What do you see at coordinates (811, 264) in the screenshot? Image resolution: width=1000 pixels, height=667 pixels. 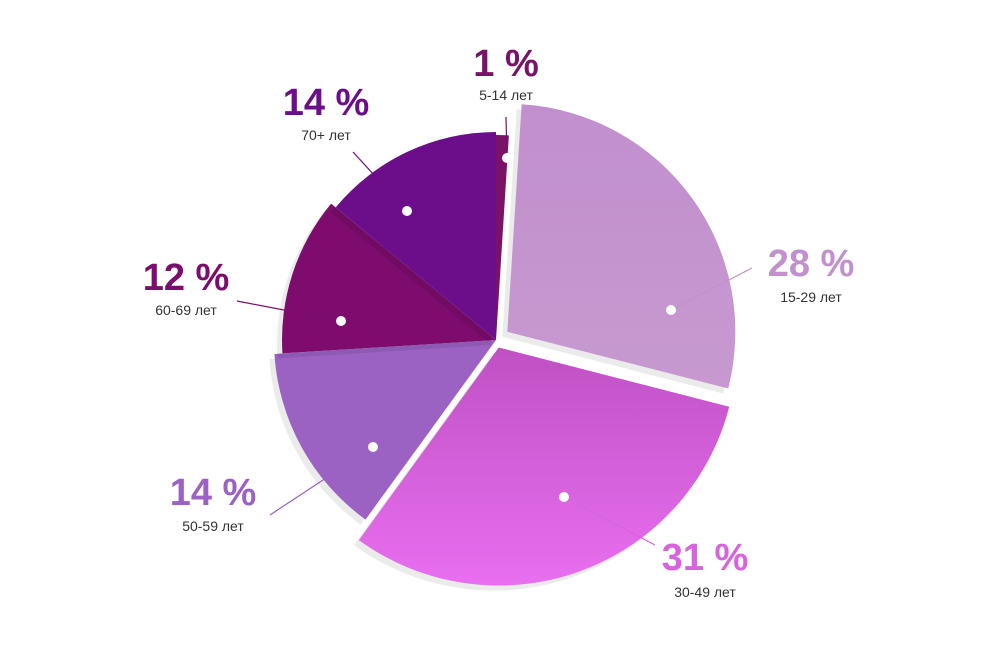 I see `data-label-percent: 28 %` at bounding box center [811, 264].